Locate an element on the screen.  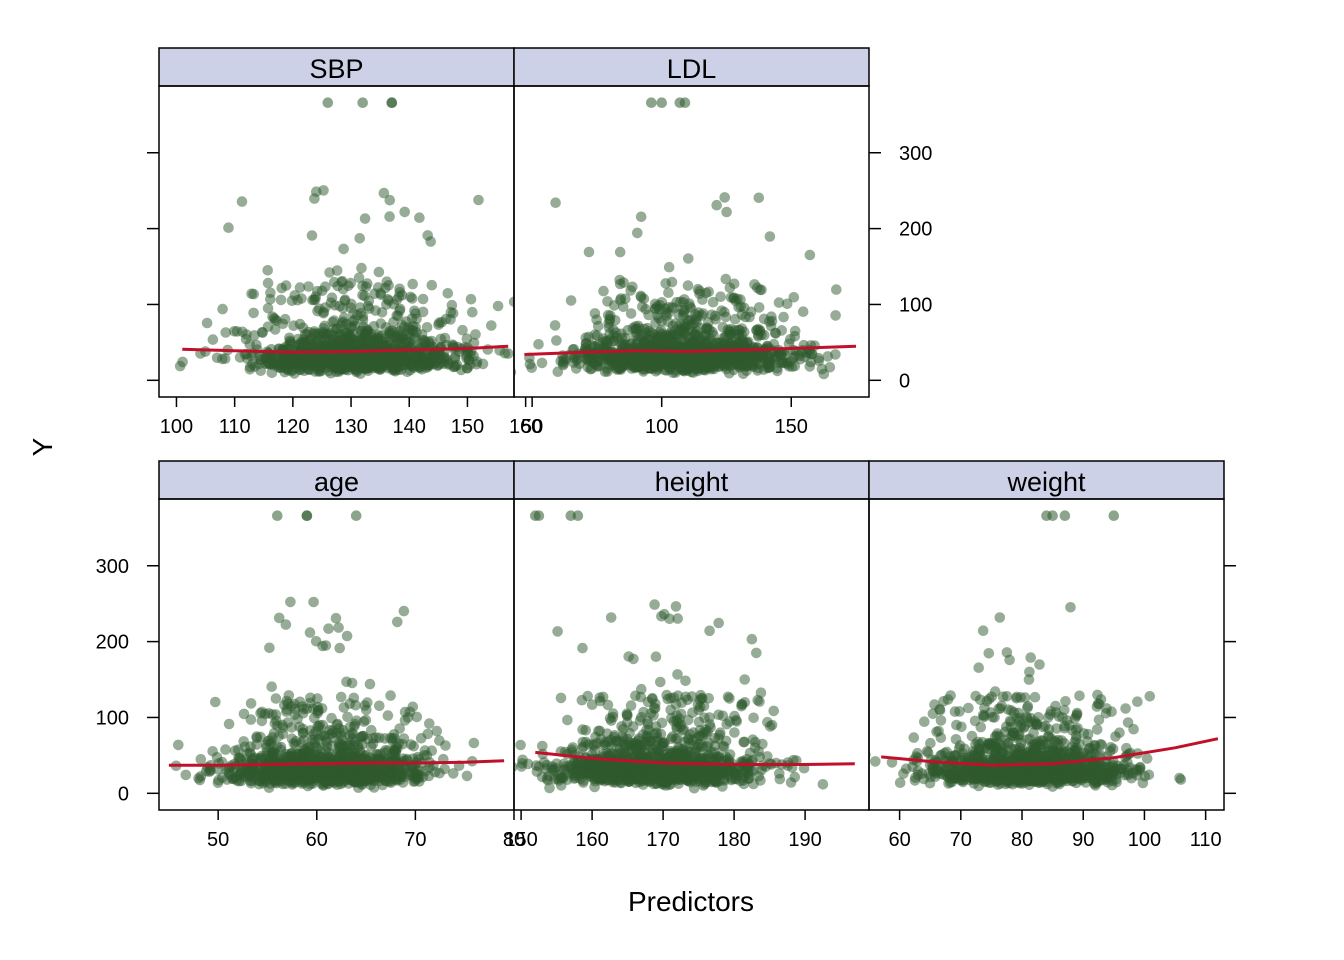
x-tick-label: 150 is located at coordinates (520, 840).